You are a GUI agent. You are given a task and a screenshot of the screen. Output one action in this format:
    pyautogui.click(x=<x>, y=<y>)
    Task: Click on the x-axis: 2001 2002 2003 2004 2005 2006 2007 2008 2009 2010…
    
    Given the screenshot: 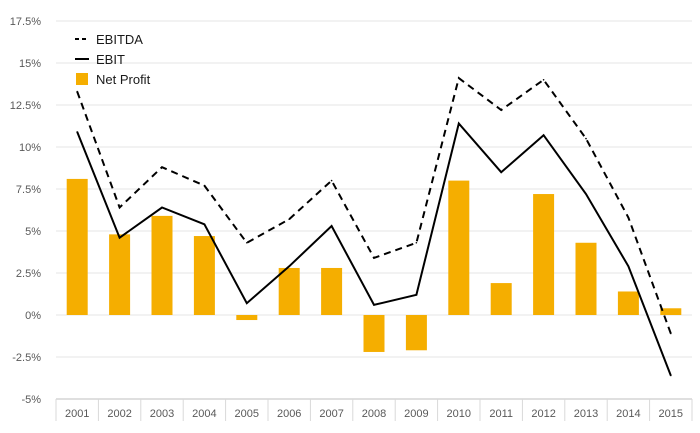 What is the action you would take?
    pyautogui.click(x=374, y=409)
    